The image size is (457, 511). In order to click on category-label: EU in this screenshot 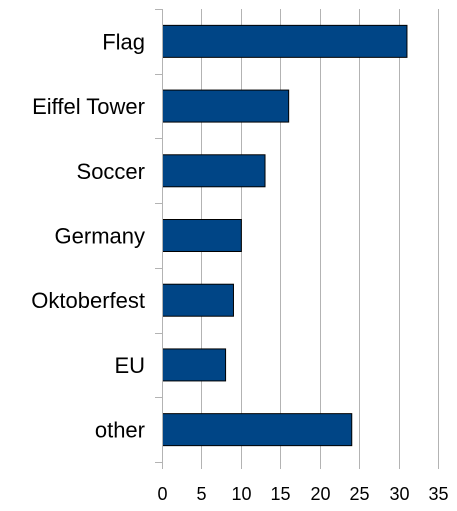, I will do `click(129, 365)`.